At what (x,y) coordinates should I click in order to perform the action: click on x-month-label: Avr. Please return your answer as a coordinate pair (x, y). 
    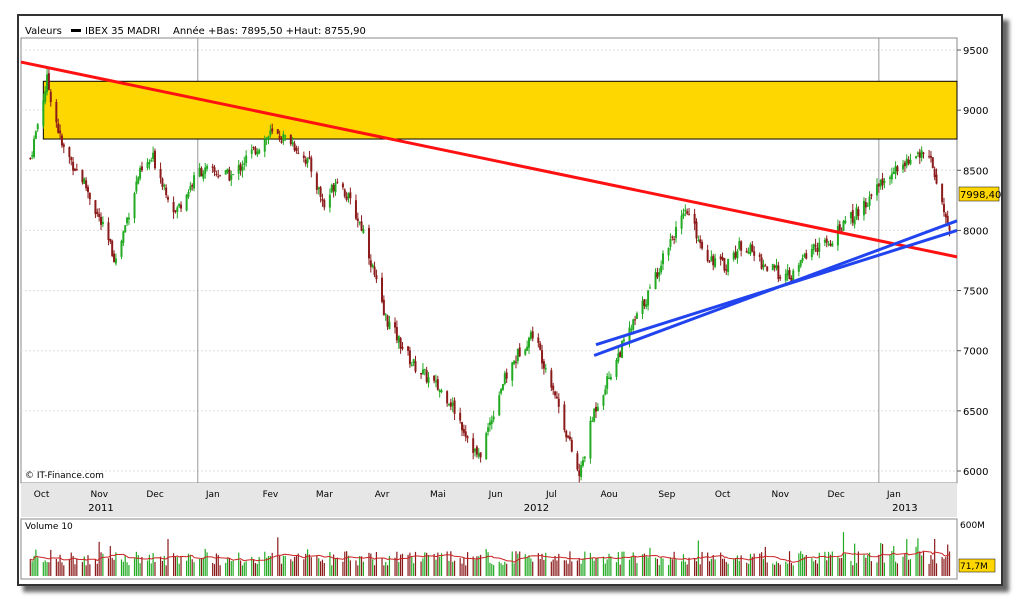
    Looking at the image, I should click on (382, 495).